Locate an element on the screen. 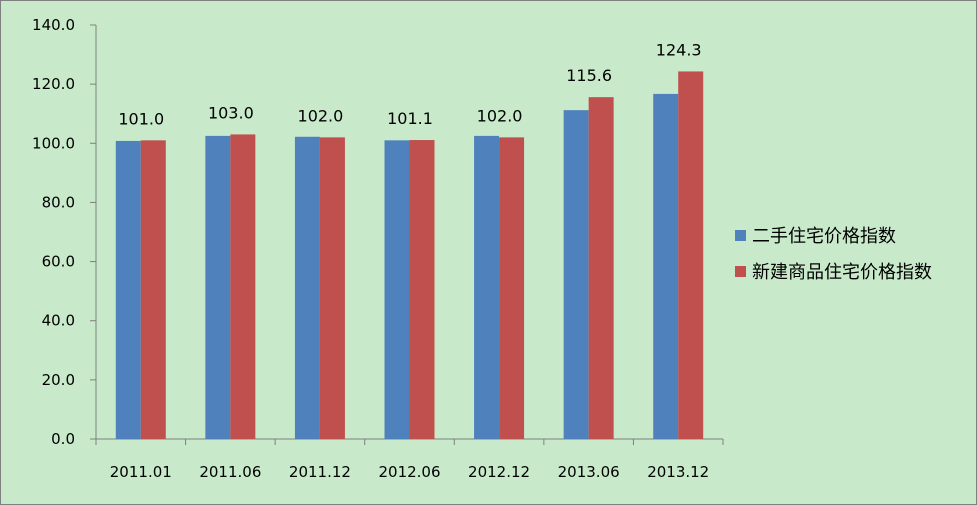  data-label: 124.3 is located at coordinates (679, 49).